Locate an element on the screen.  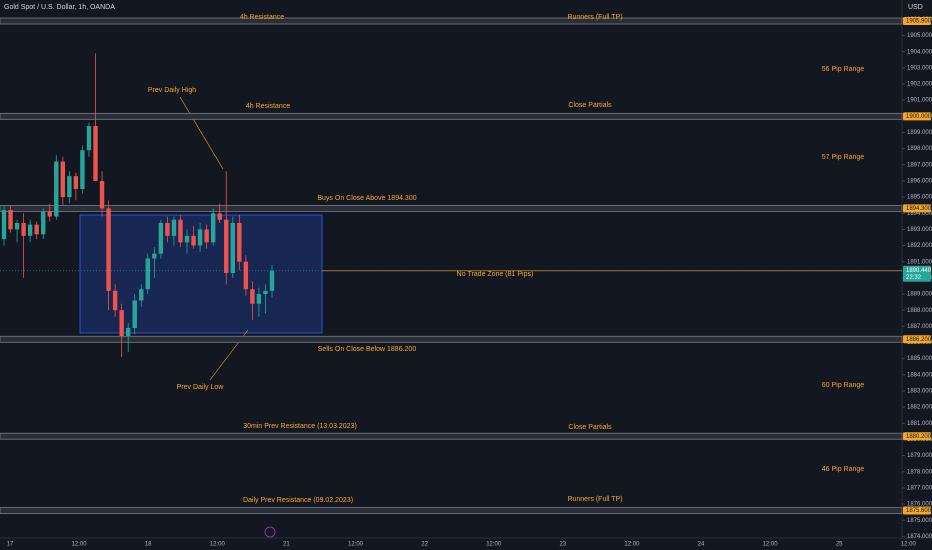
level-price-label: 1875.600 is located at coordinates (919, 511).